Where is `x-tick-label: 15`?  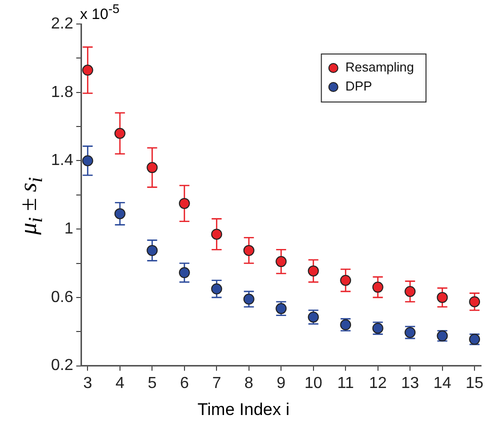
x-tick-label: 15 is located at coordinates (475, 383).